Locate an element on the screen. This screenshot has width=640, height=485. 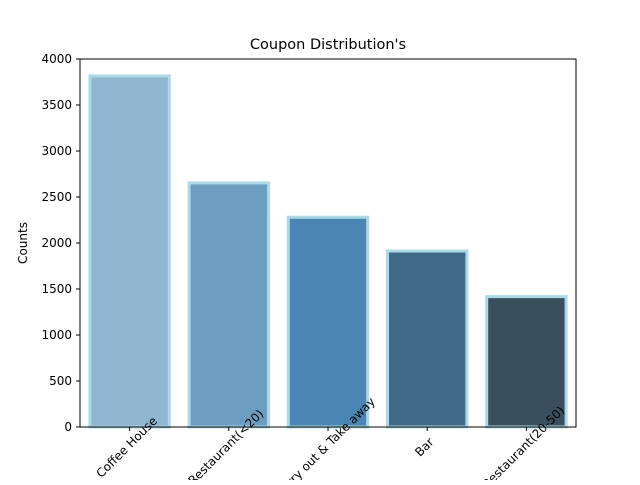
y-tick-label: 3000 is located at coordinates (56, 151).